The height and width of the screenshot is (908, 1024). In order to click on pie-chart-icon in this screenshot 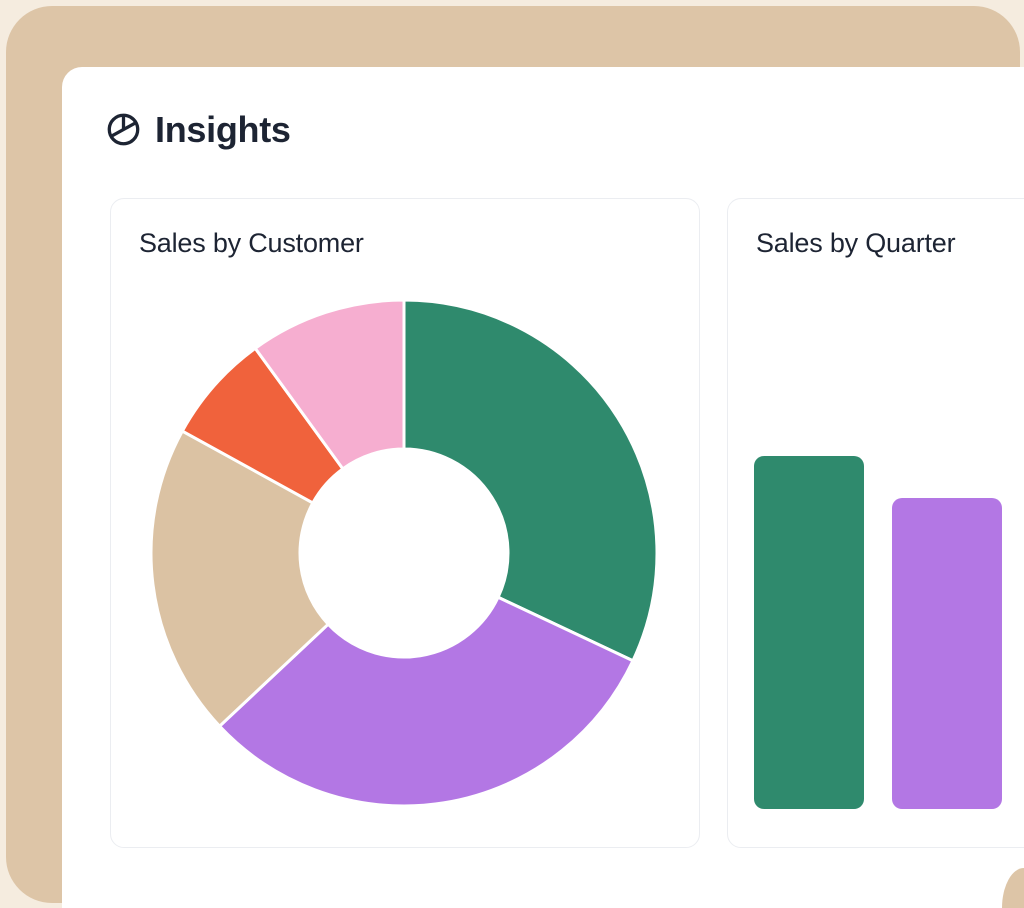, I will do `click(123, 129)`.